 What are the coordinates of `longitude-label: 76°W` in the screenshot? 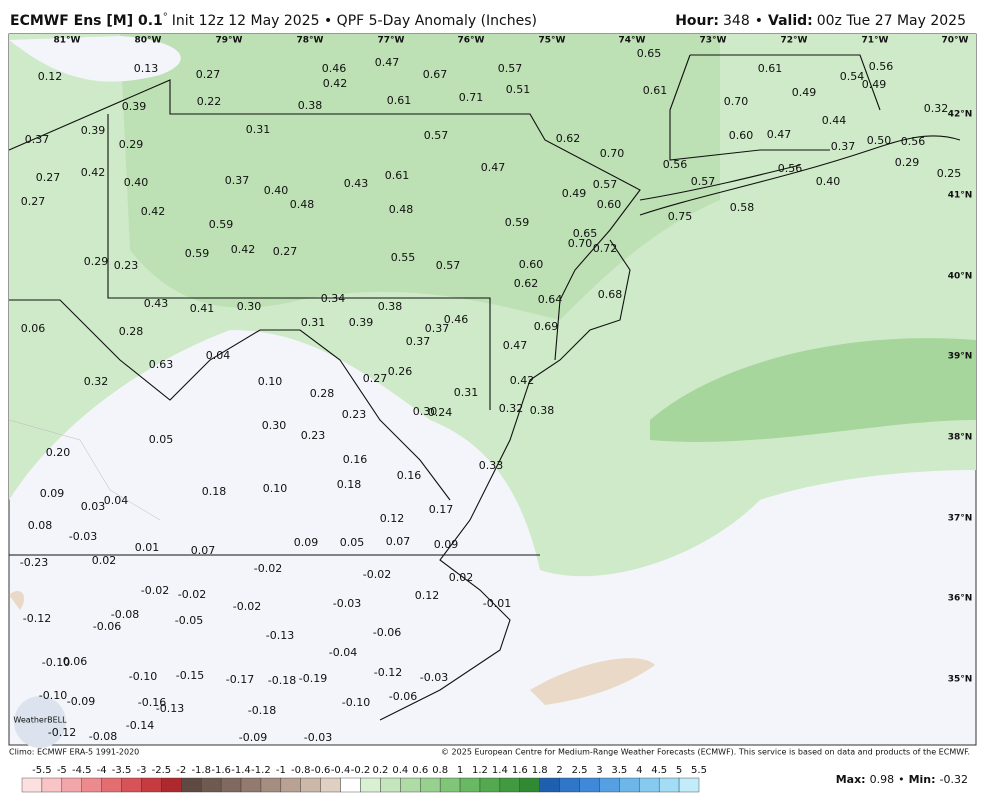 It's located at (471, 41).